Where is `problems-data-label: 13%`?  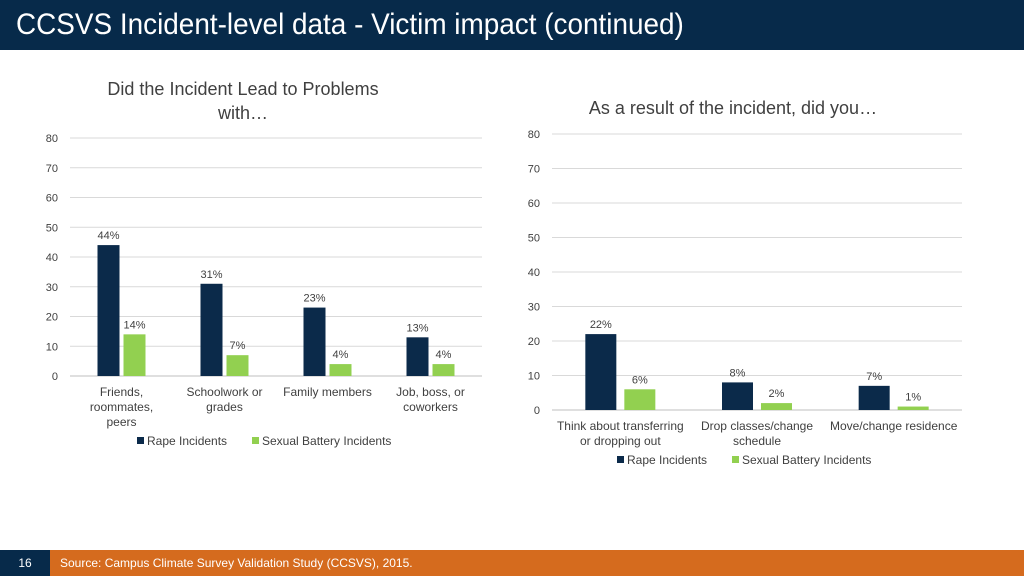
problems-data-label: 13% is located at coordinates (417, 328).